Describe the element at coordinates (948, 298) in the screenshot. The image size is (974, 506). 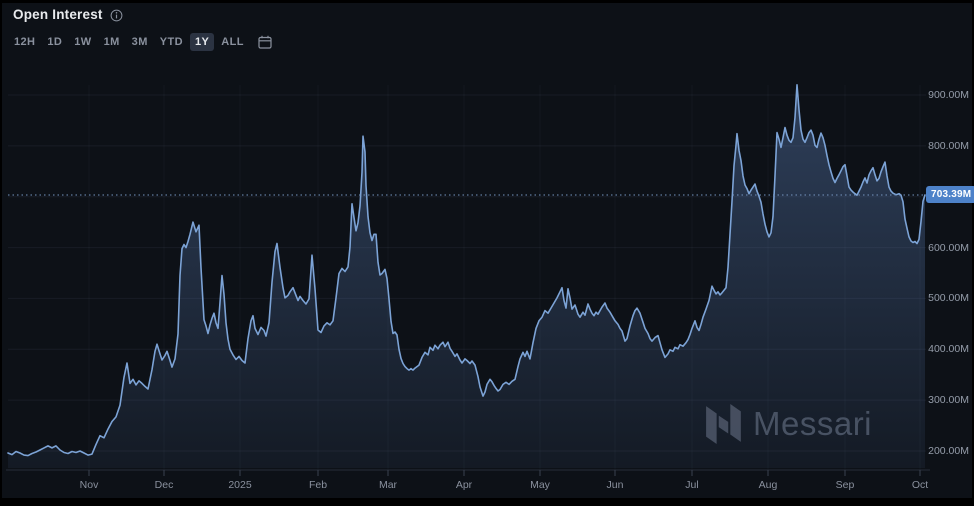
I see `y-axis-label-500.00M: 500.00M` at that location.